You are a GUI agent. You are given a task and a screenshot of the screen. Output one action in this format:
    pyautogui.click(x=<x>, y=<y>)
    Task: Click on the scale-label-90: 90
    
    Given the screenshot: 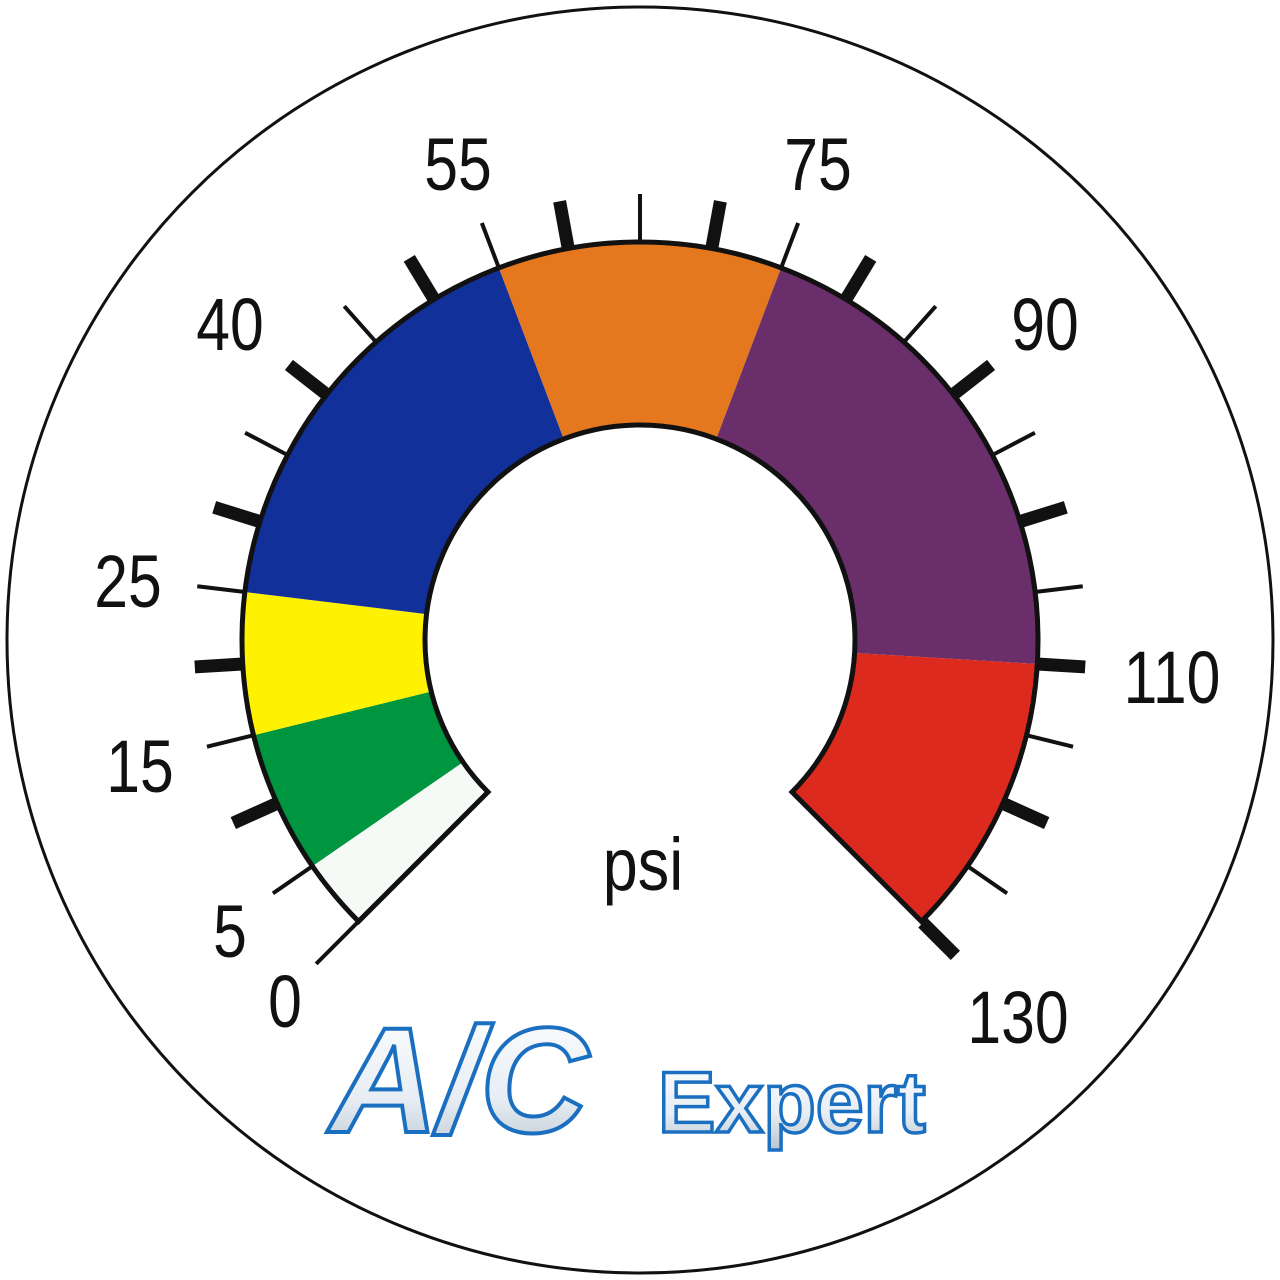 What is the action you would take?
    pyautogui.click(x=1044, y=325)
    